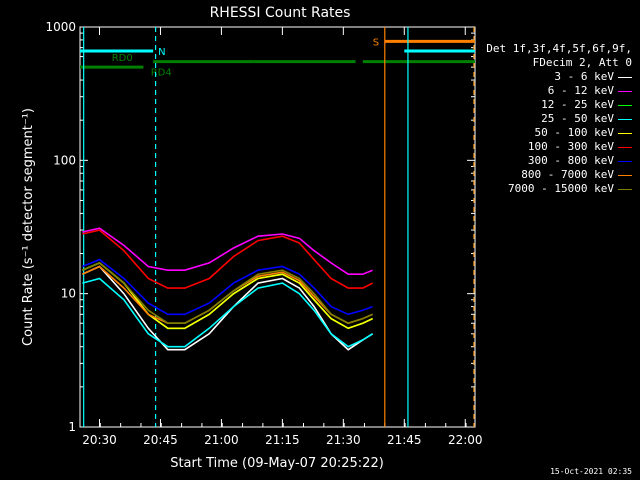 The width and height of the screenshot is (640, 480). I want to click on flag-label: RD4, so click(161, 73).